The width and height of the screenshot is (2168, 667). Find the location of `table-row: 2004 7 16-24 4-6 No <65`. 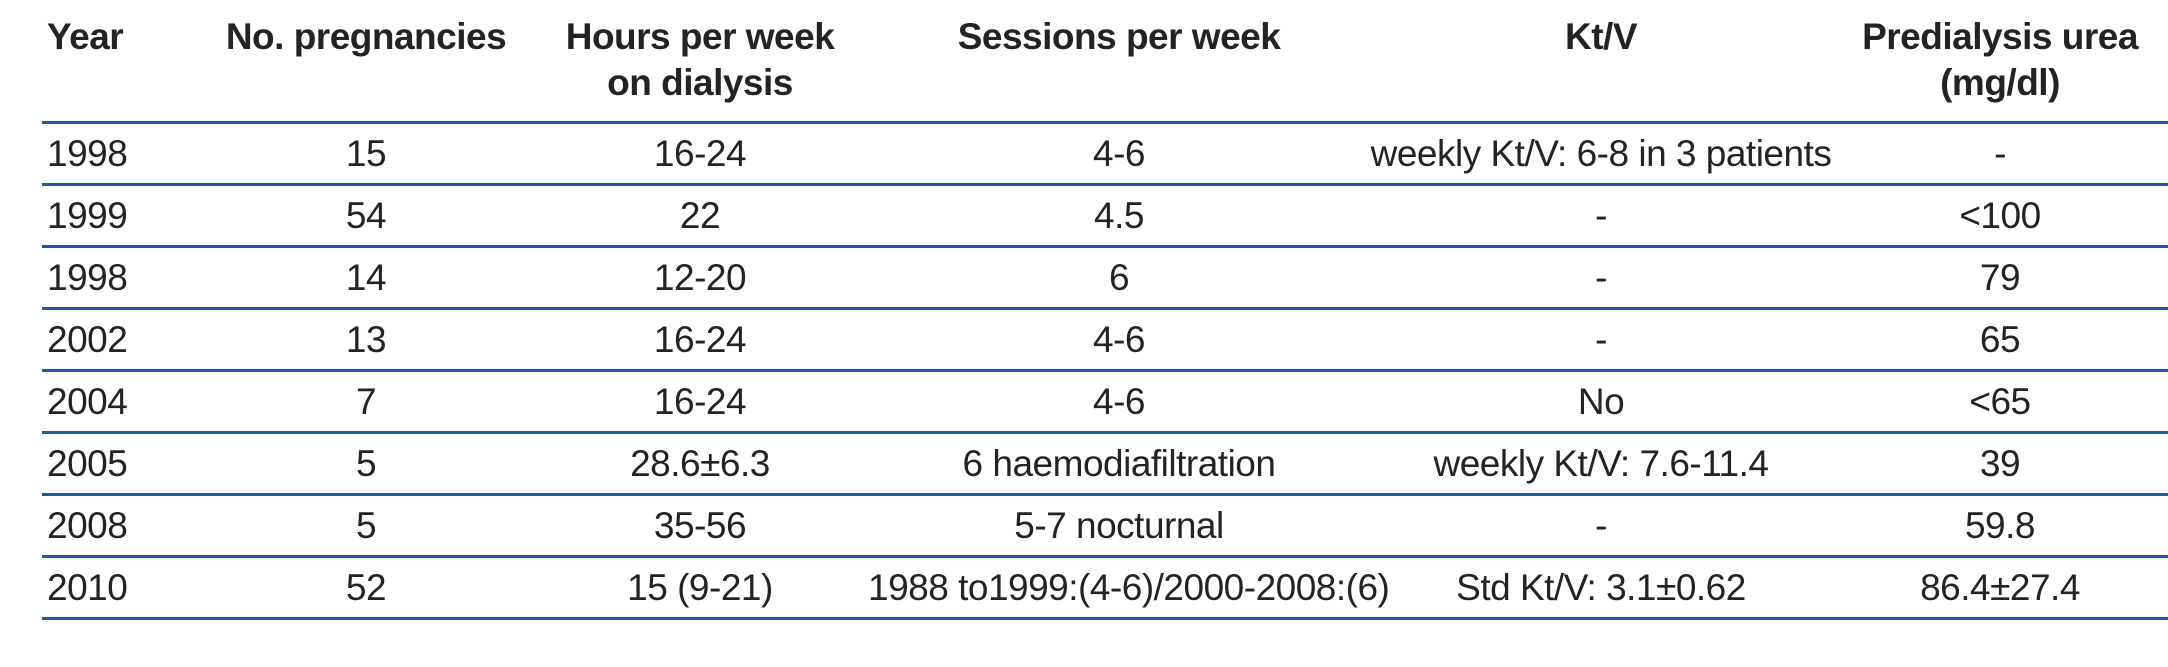

table-row: 2004 7 16-24 4-6 No <65 is located at coordinates (1105, 402).